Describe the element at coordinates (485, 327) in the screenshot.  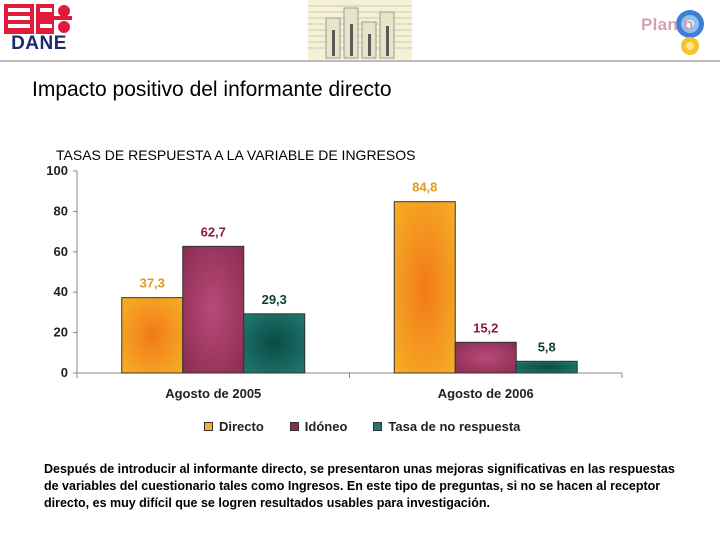
I see `data-label: 15,2` at that location.